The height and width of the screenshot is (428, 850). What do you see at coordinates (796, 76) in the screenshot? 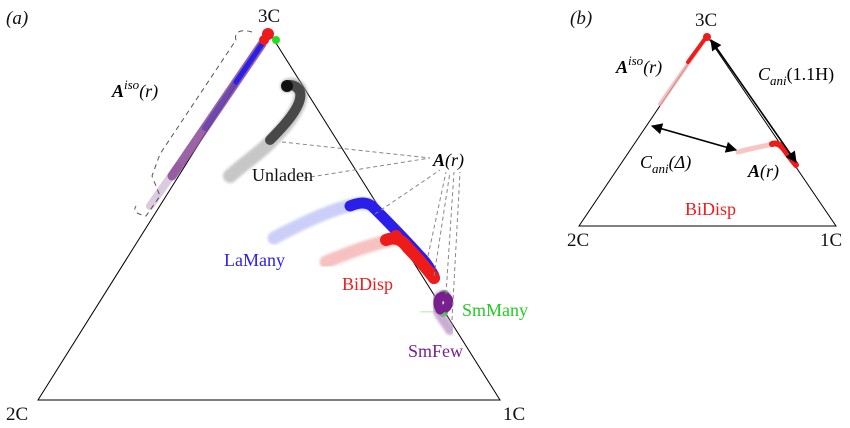
I see `cani-h-label: Cani(1.1H)` at bounding box center [796, 76].